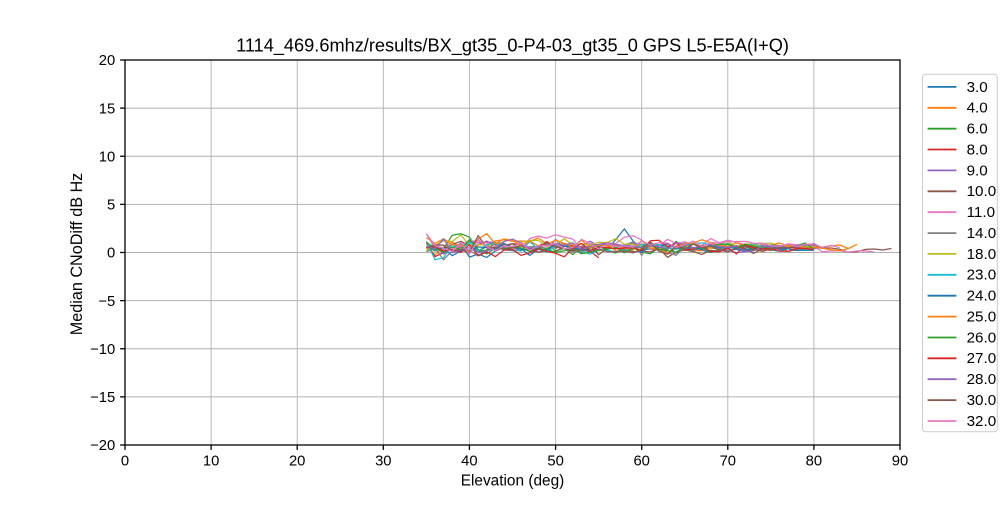 The image size is (1000, 505). What do you see at coordinates (977, 129) in the screenshot?
I see `svg-text: 6.0` at bounding box center [977, 129].